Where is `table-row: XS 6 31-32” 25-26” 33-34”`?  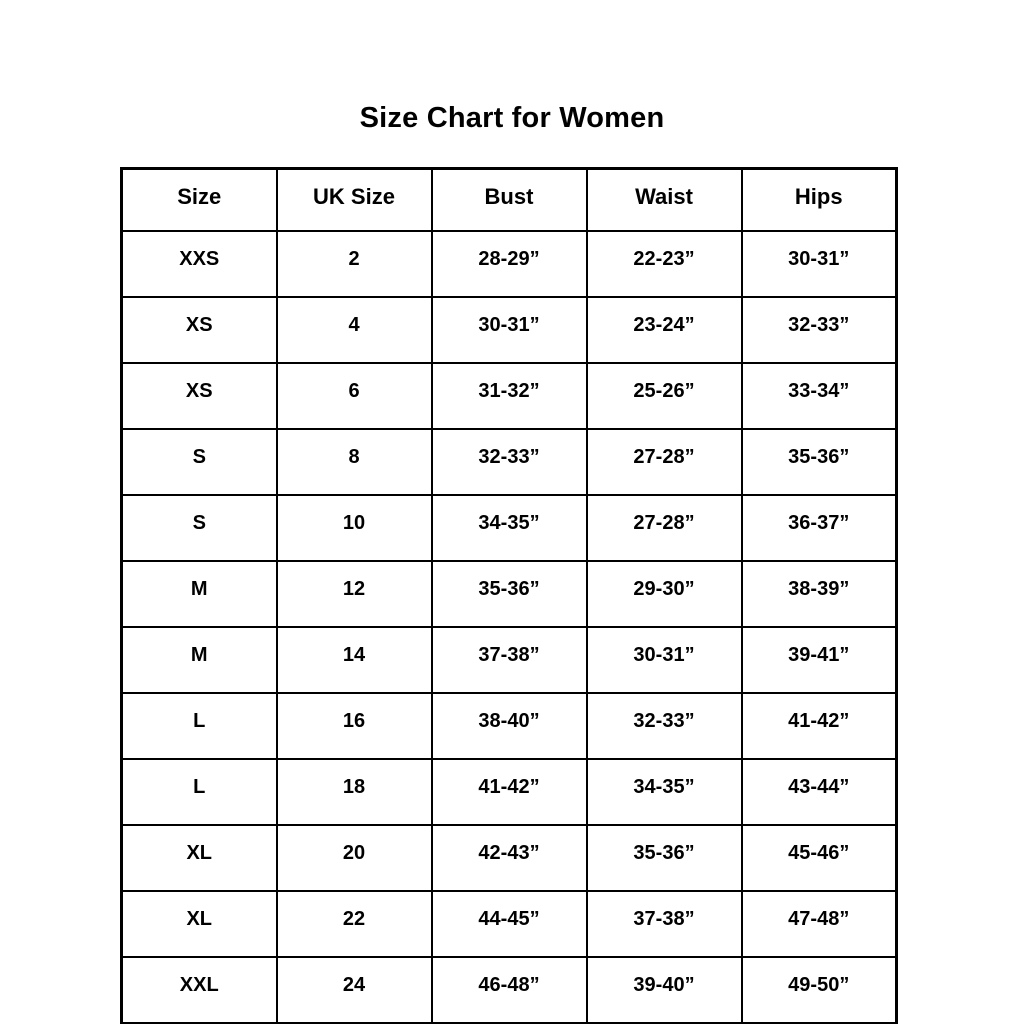 table-row: XS 6 31-32” 25-26” 33-34” is located at coordinates (509, 396).